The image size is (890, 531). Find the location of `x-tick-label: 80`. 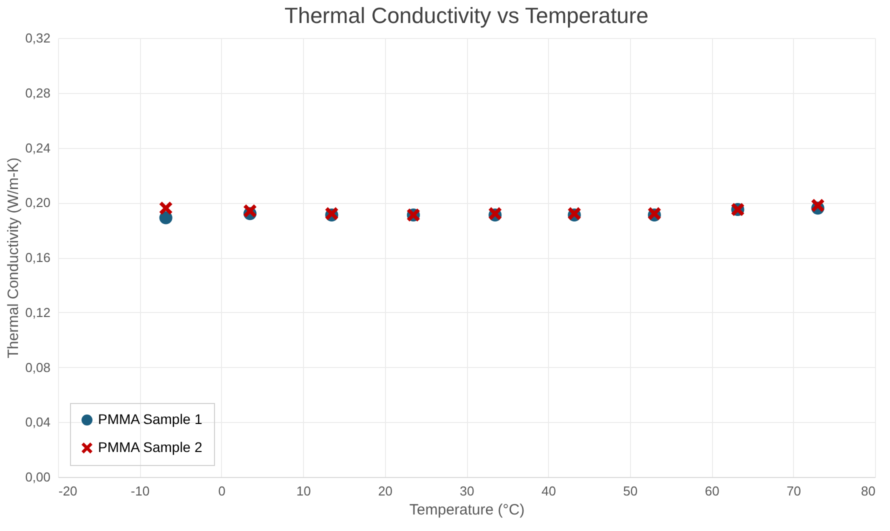

x-tick-label: 80 is located at coordinates (868, 491).